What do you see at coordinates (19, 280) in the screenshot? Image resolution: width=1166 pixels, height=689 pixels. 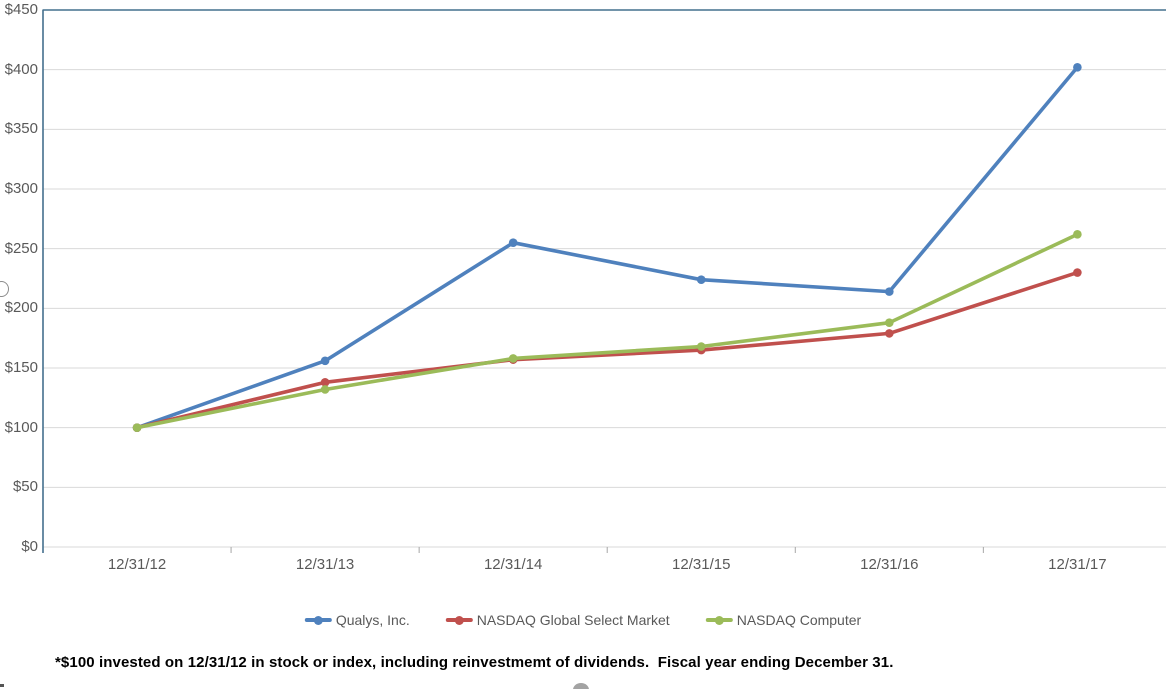 I see `y-axis: $0 $50 $100 $150 $200 $250 $300 $350 $400 $450` at bounding box center [19, 280].